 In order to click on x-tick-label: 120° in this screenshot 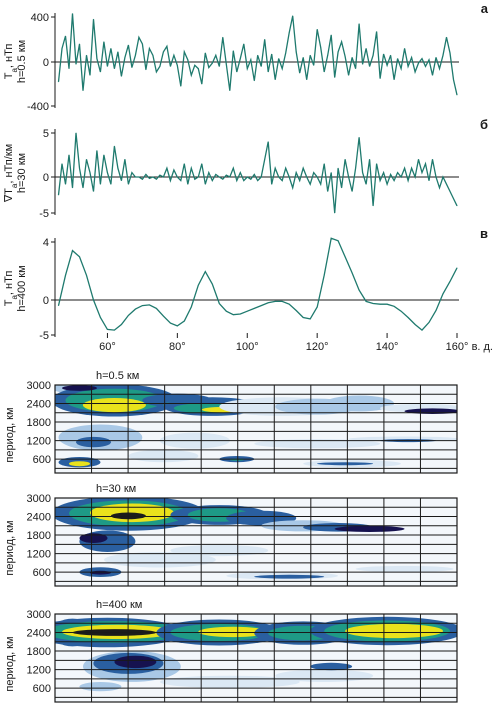, I will do `click(317, 347)`.